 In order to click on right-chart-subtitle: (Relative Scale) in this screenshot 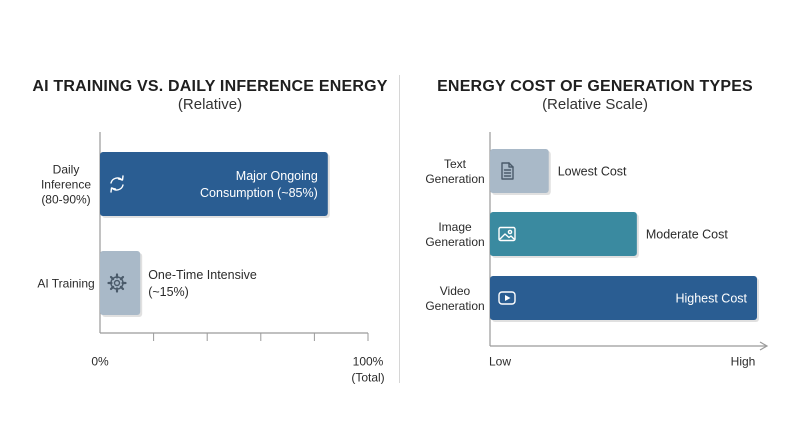, I will do `click(595, 104)`.